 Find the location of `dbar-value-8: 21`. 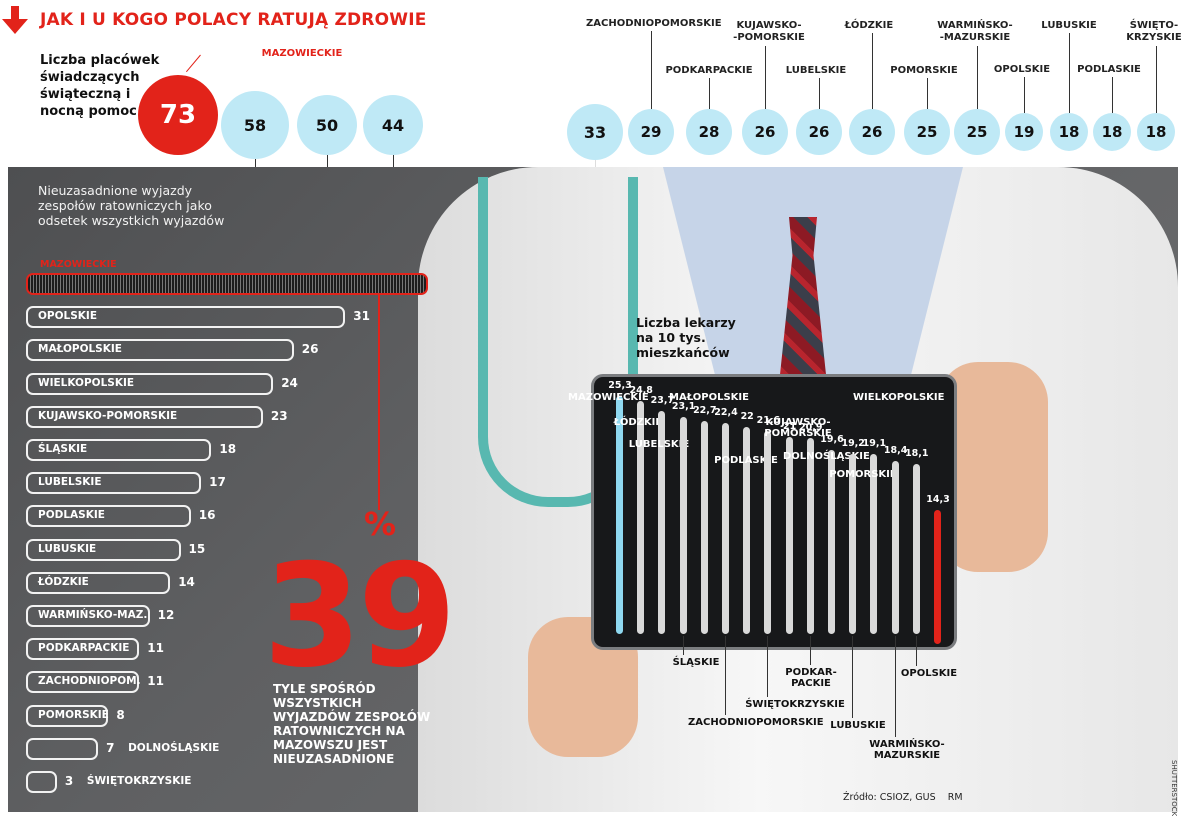

dbar-value-8: 21 is located at coordinates (789, 426).